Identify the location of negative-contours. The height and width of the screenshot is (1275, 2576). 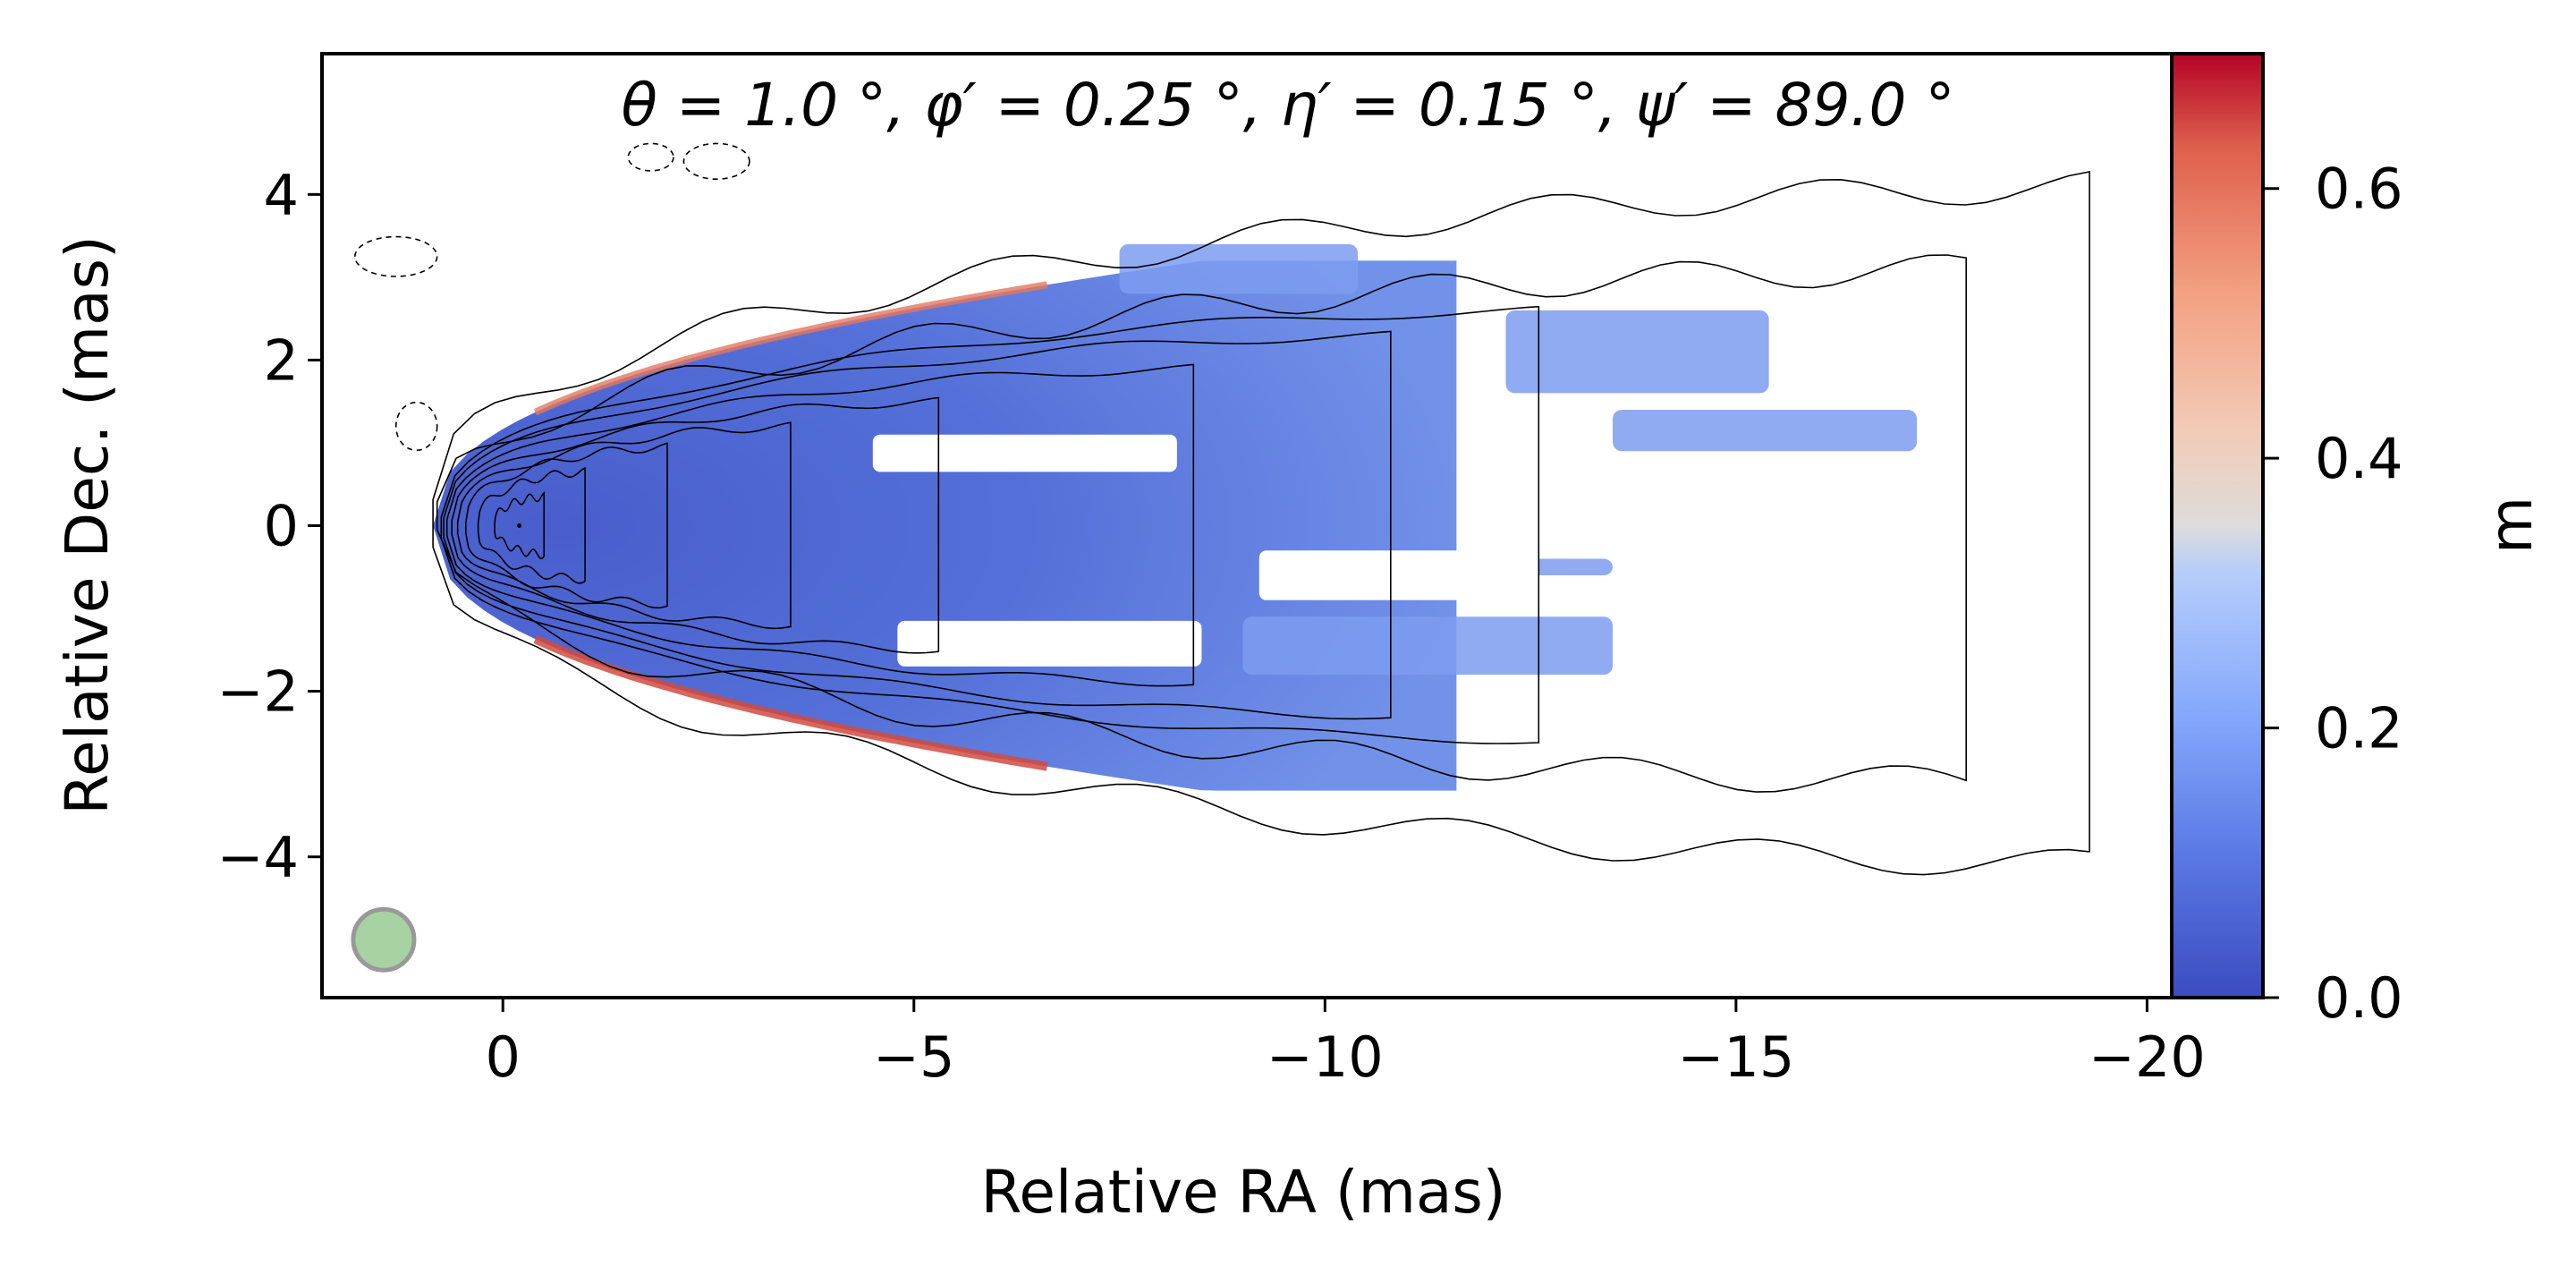
(551, 297).